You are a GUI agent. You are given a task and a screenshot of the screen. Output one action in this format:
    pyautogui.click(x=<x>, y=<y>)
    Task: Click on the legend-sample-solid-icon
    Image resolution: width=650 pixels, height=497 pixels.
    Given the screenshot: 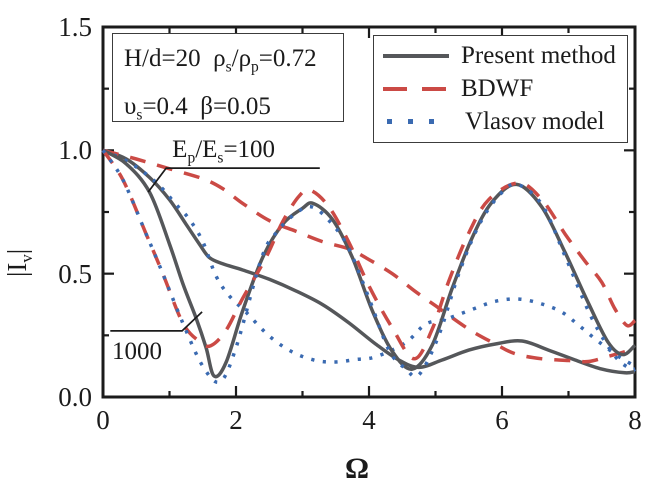 What is the action you would take?
    pyautogui.click(x=418, y=56)
    